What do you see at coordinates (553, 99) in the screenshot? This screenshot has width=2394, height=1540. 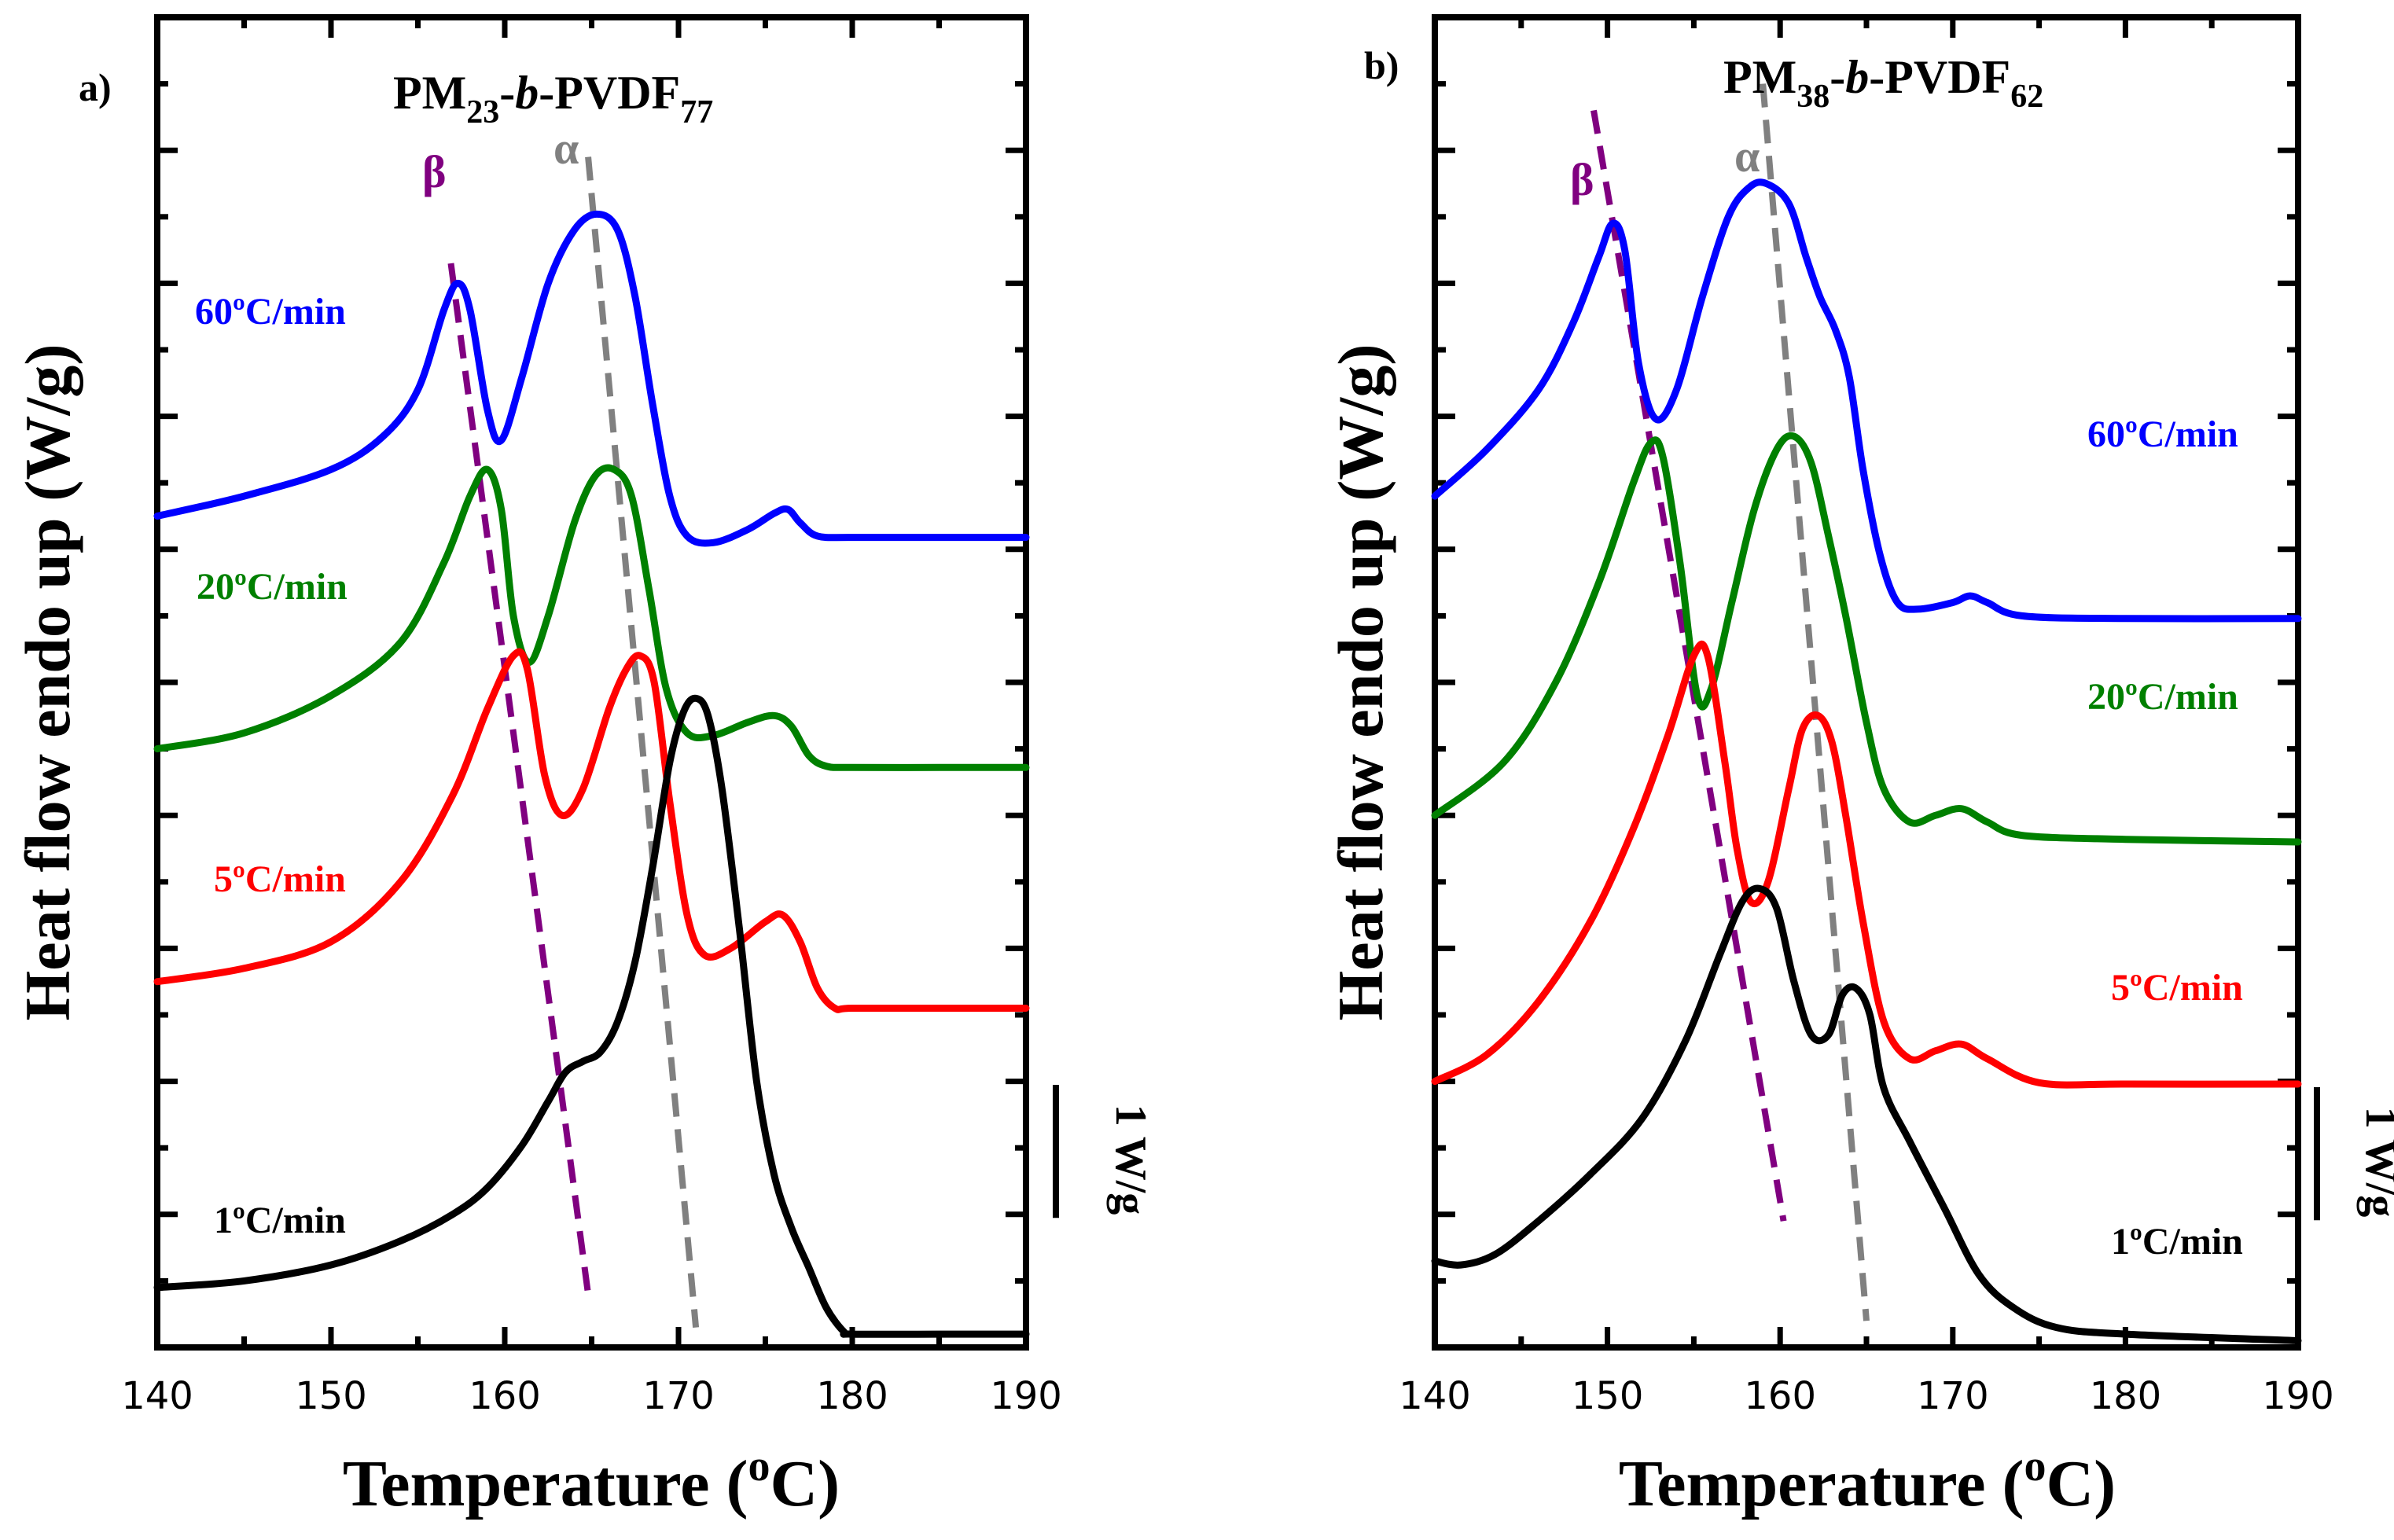 I see `chart-title: PM23-b-PVDF77` at bounding box center [553, 99].